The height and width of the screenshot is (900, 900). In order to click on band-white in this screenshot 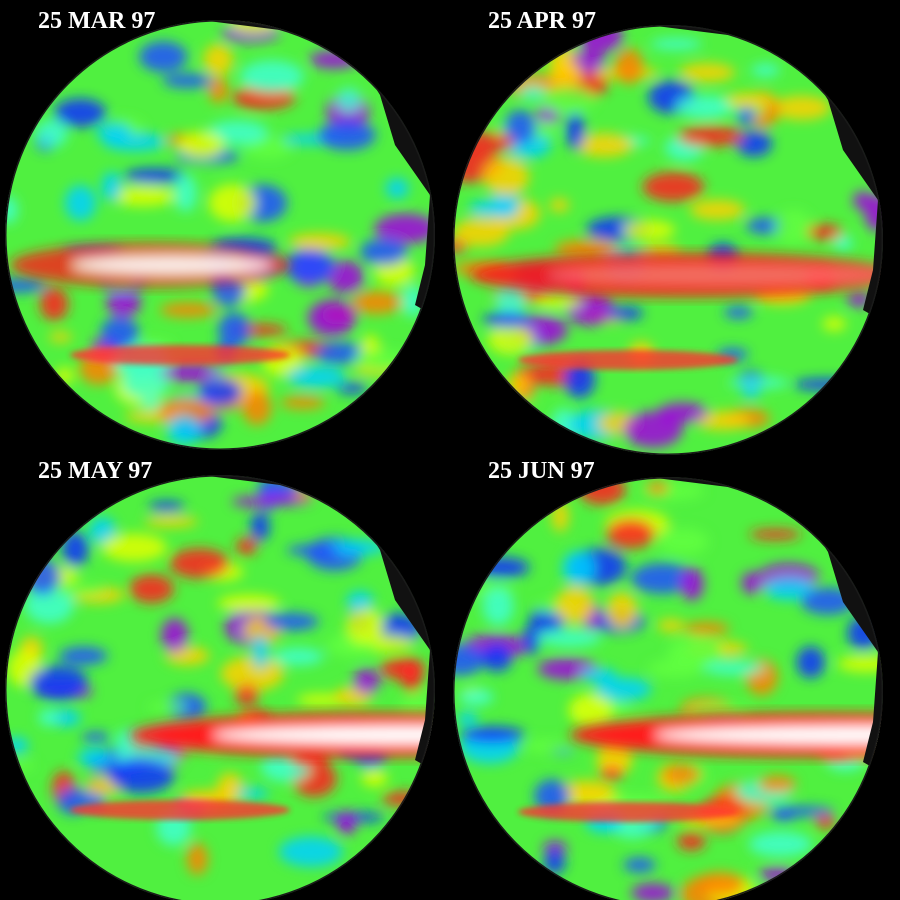, I will do `click(323, 735)`.